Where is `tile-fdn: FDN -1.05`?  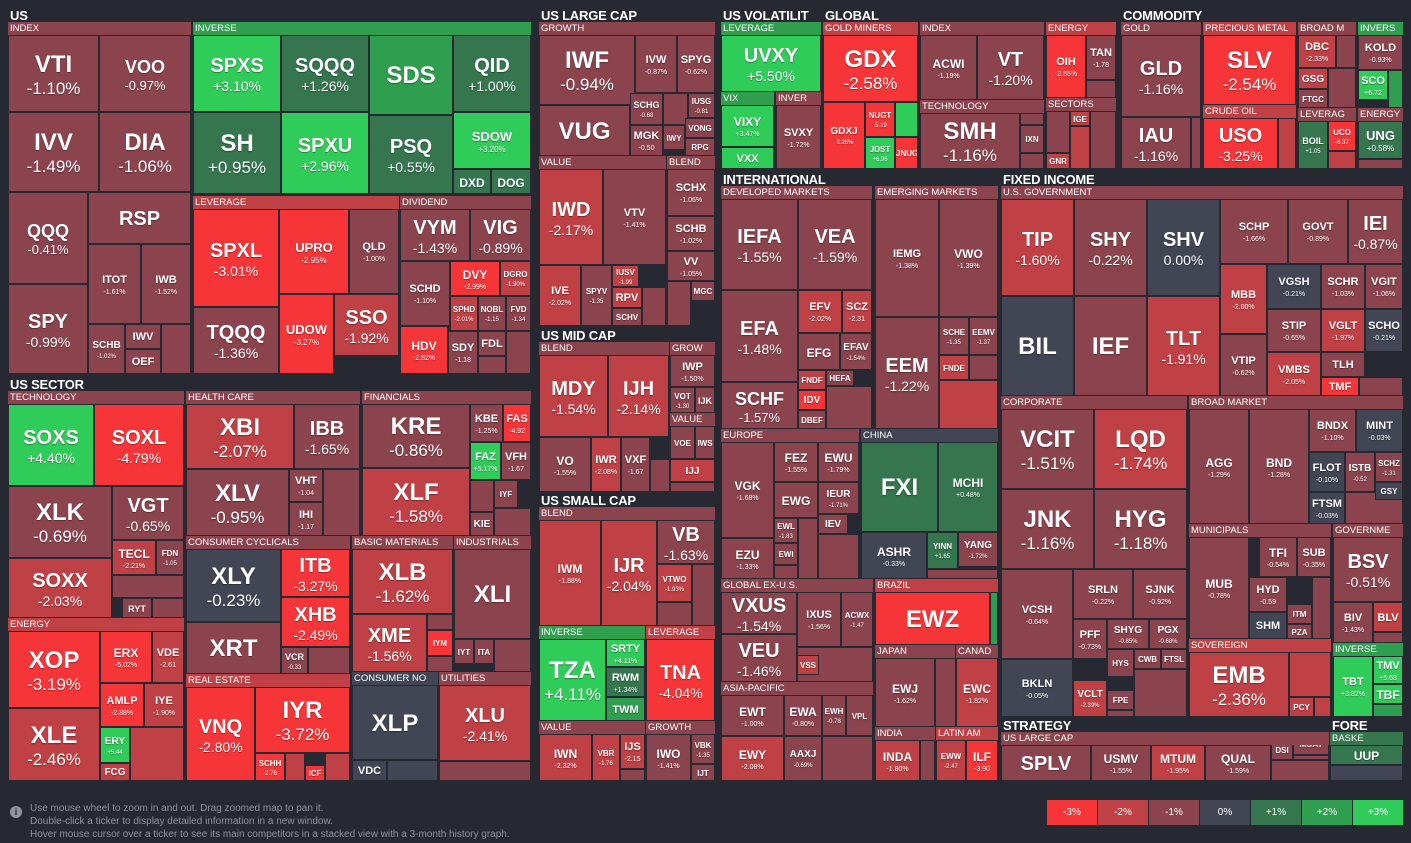
tile-fdn: FDN -1.05 is located at coordinates (170, 557).